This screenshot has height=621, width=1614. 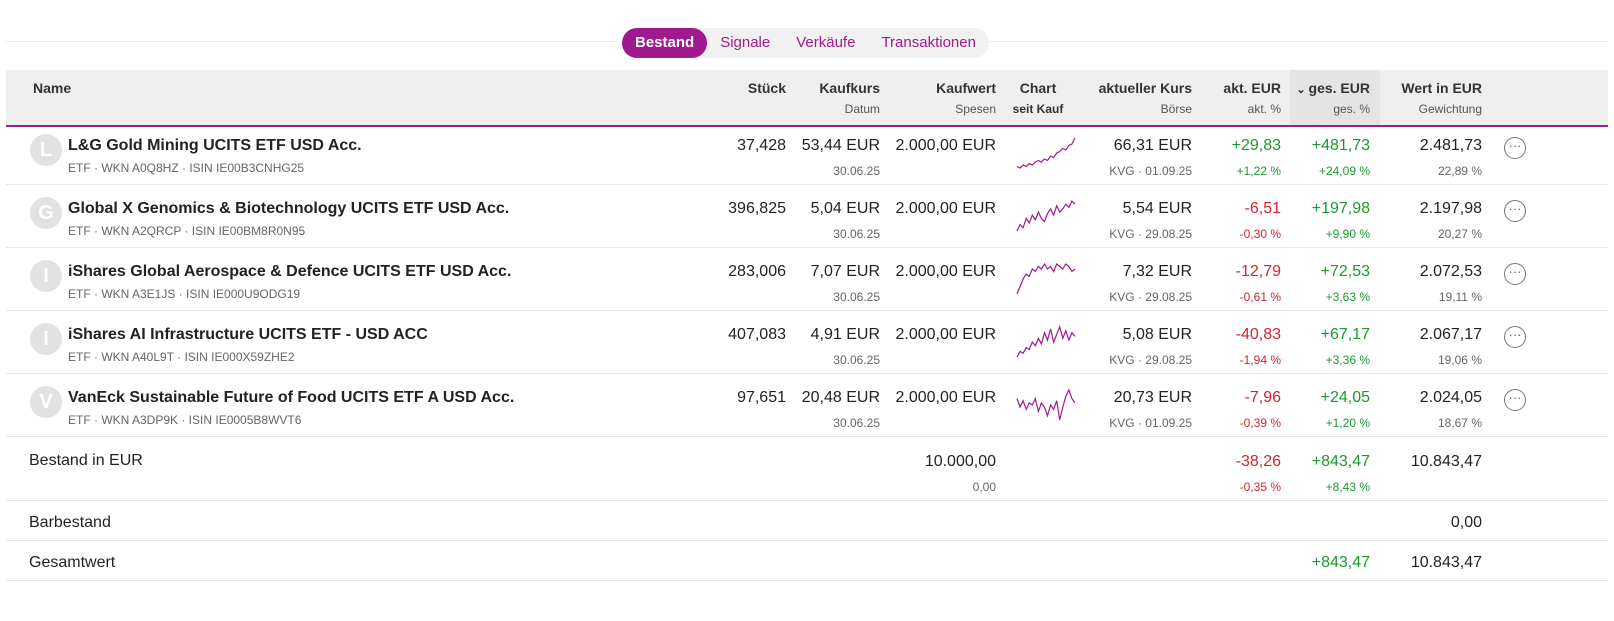 What do you see at coordinates (46, 402) in the screenshot?
I see `fund-avatar: V` at bounding box center [46, 402].